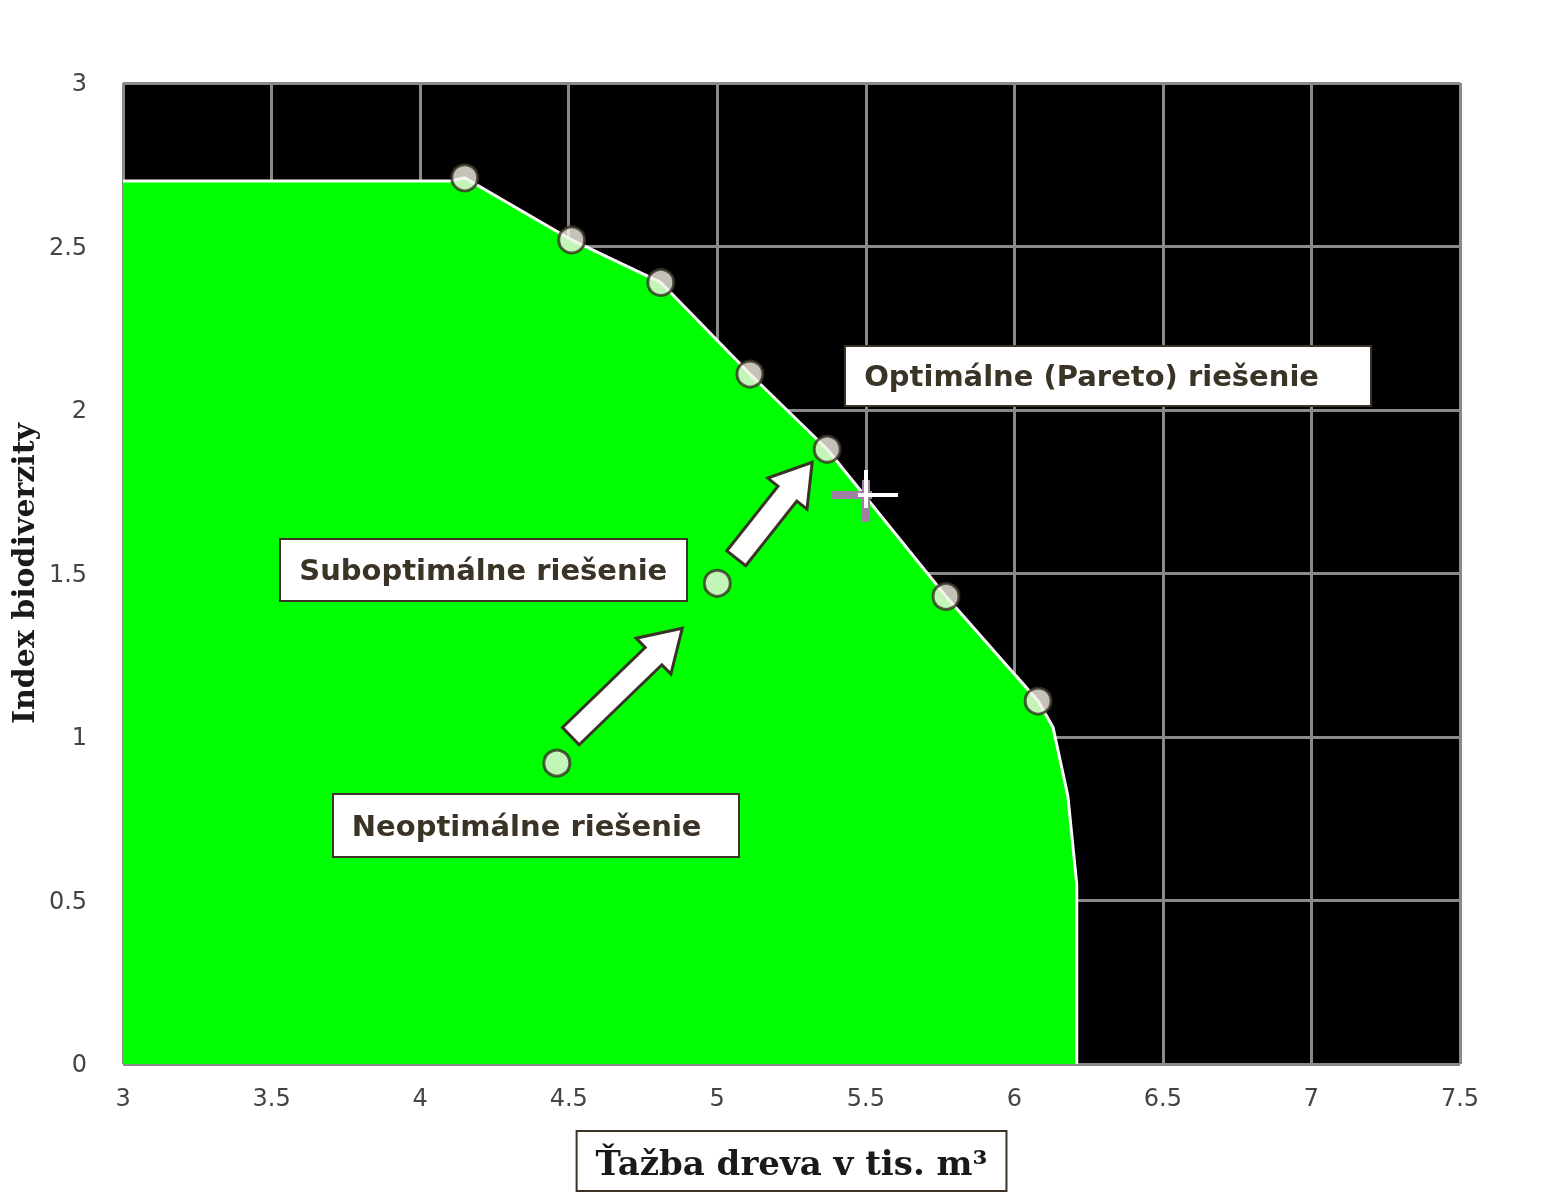 Image resolution: width=1563 pixels, height=1197 pixels. What do you see at coordinates (791, 1163) in the screenshot?
I see `x-axis-title: Ťažba dreva v tis. m³` at bounding box center [791, 1163].